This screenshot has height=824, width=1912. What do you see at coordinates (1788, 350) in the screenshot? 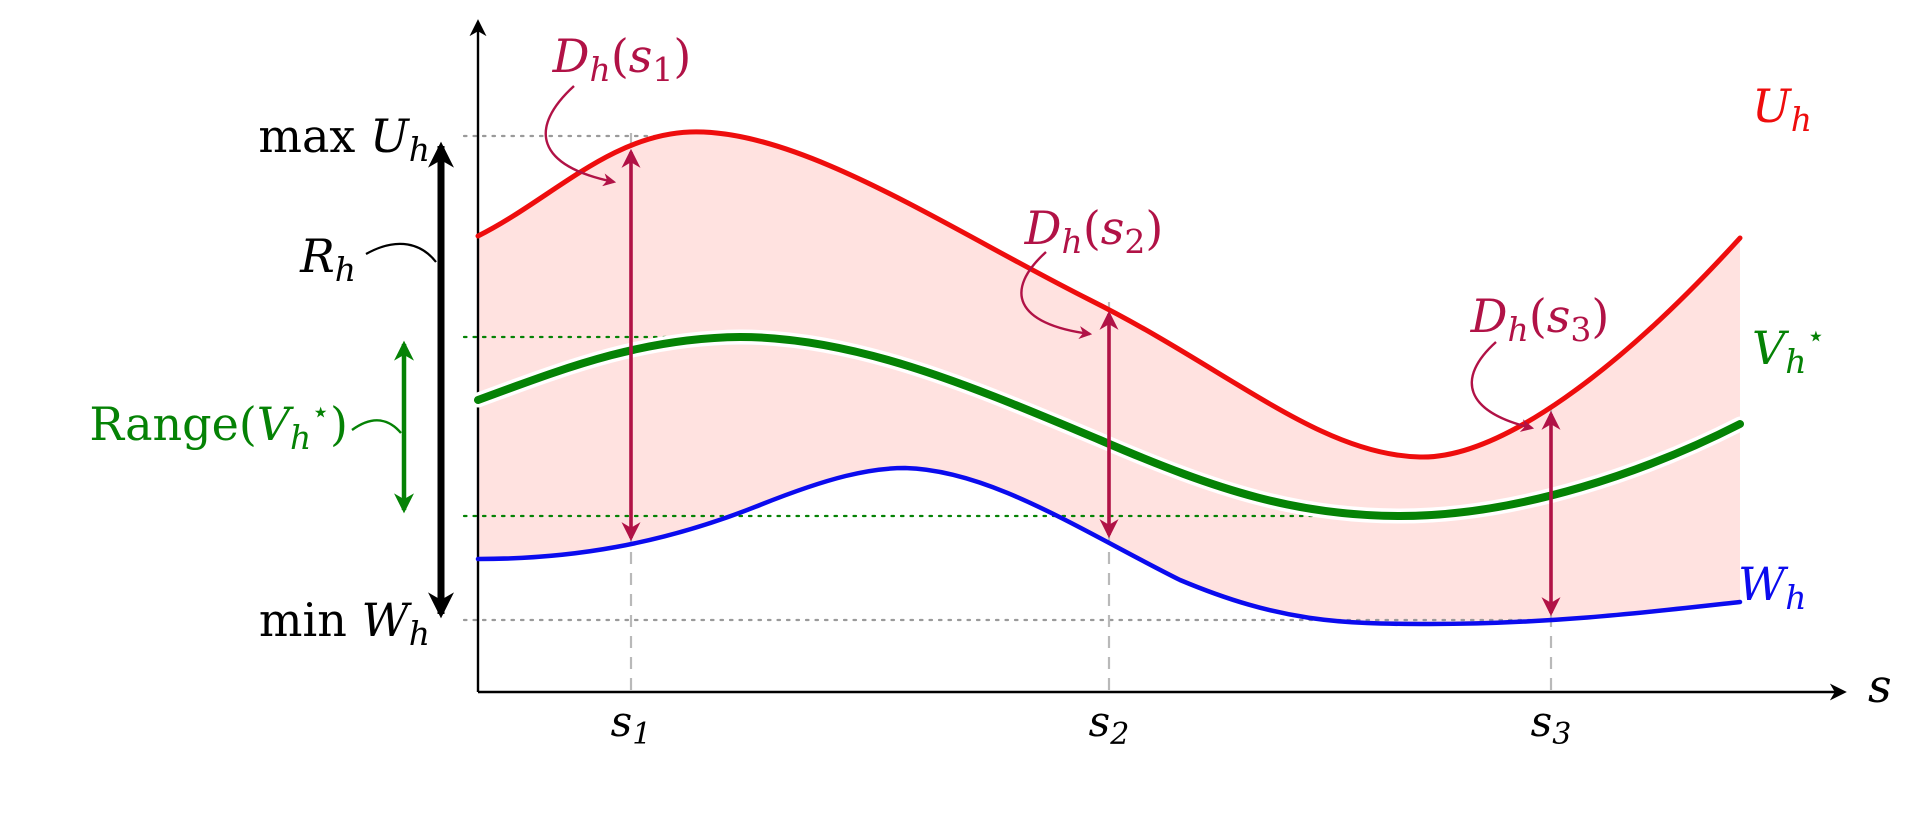
I see `v-h-star-curve-label: Vh⋆` at bounding box center [1788, 350].